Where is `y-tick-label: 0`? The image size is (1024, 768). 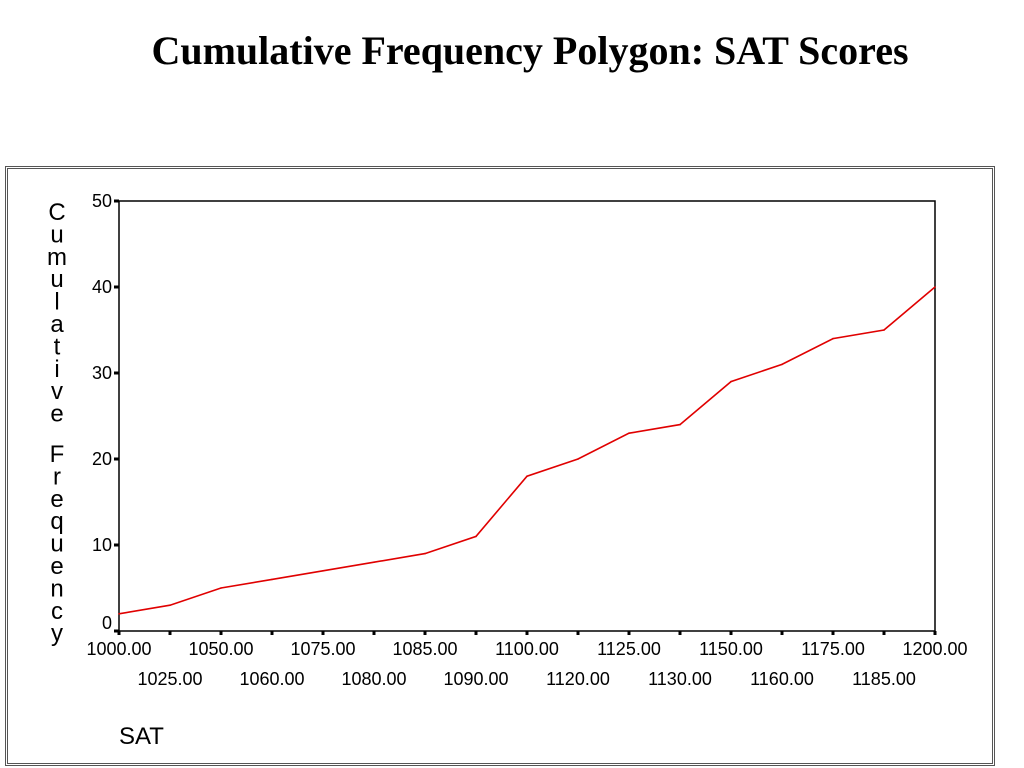 y-tick-label: 0 is located at coordinates (107, 623).